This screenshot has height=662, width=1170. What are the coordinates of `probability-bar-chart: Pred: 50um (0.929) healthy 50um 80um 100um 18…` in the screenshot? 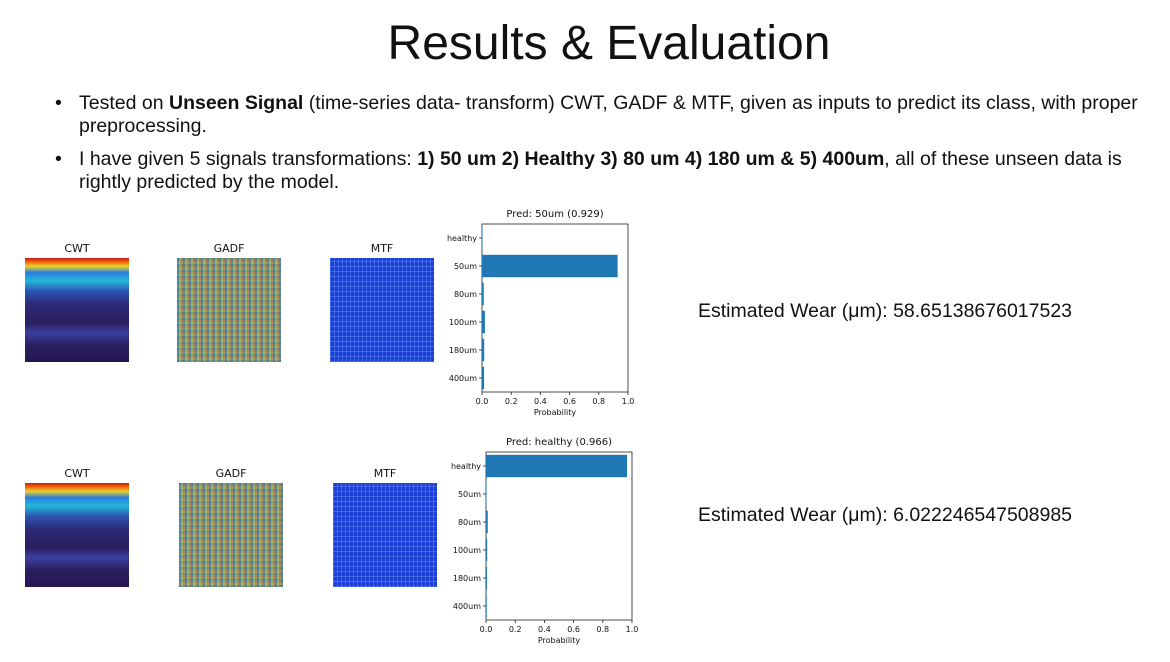 It's located at (541, 313).